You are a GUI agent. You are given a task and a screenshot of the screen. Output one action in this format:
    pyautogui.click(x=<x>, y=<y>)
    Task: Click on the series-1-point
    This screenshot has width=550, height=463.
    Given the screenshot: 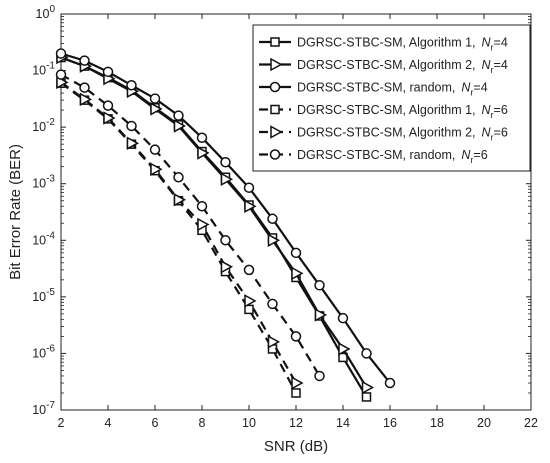 What is the action you would take?
    pyautogui.click(x=366, y=397)
    